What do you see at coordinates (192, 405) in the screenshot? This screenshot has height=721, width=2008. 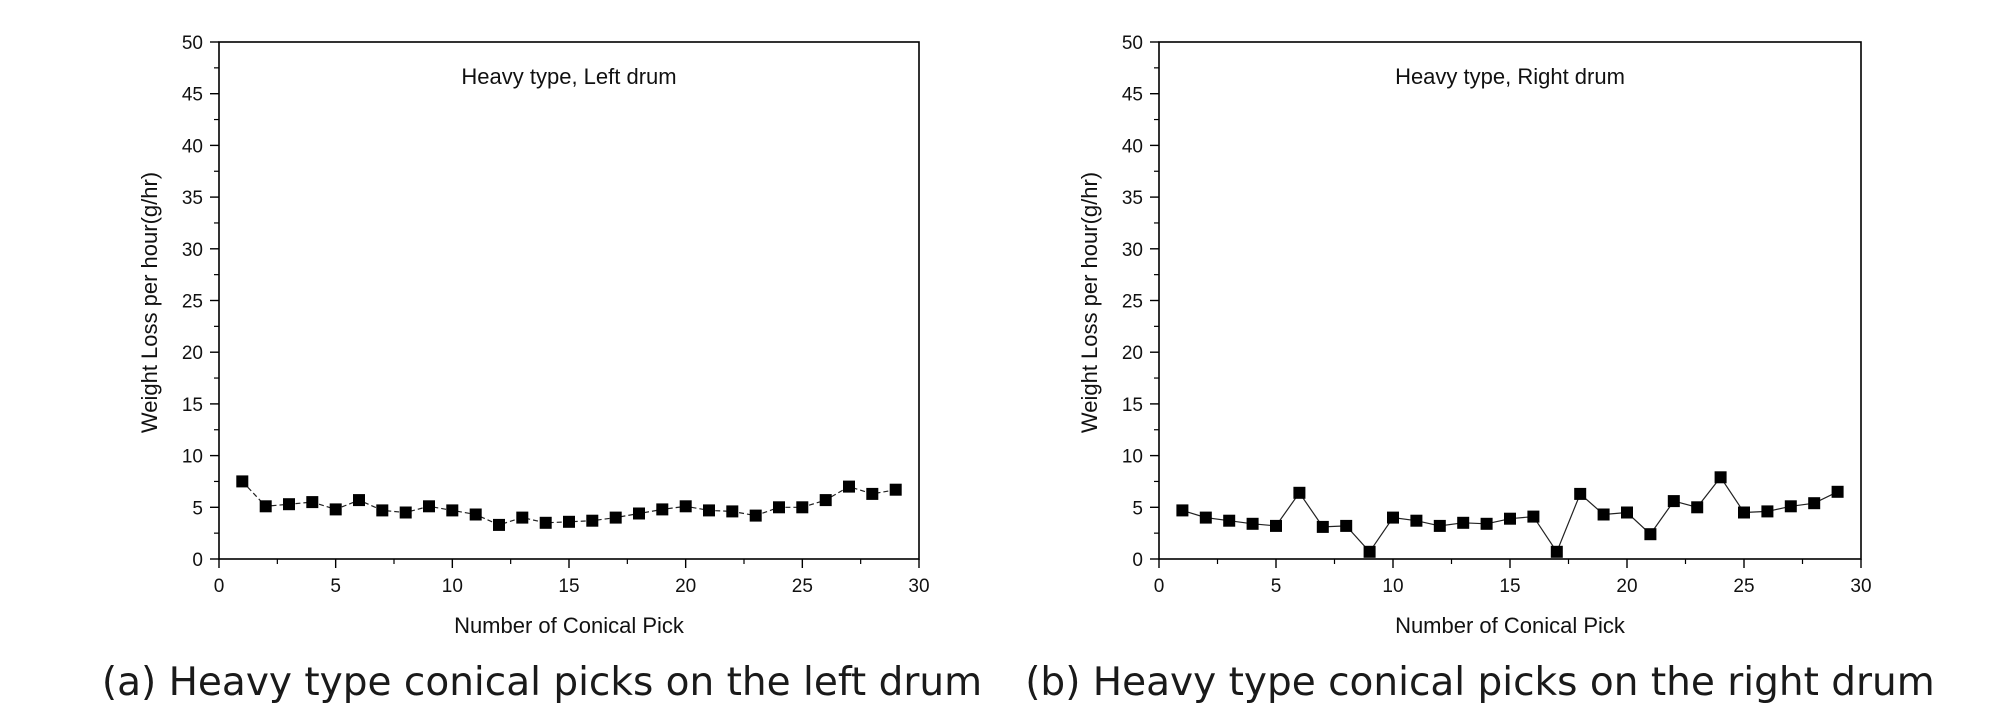 I see `y-tick-label: 15` at bounding box center [192, 405].